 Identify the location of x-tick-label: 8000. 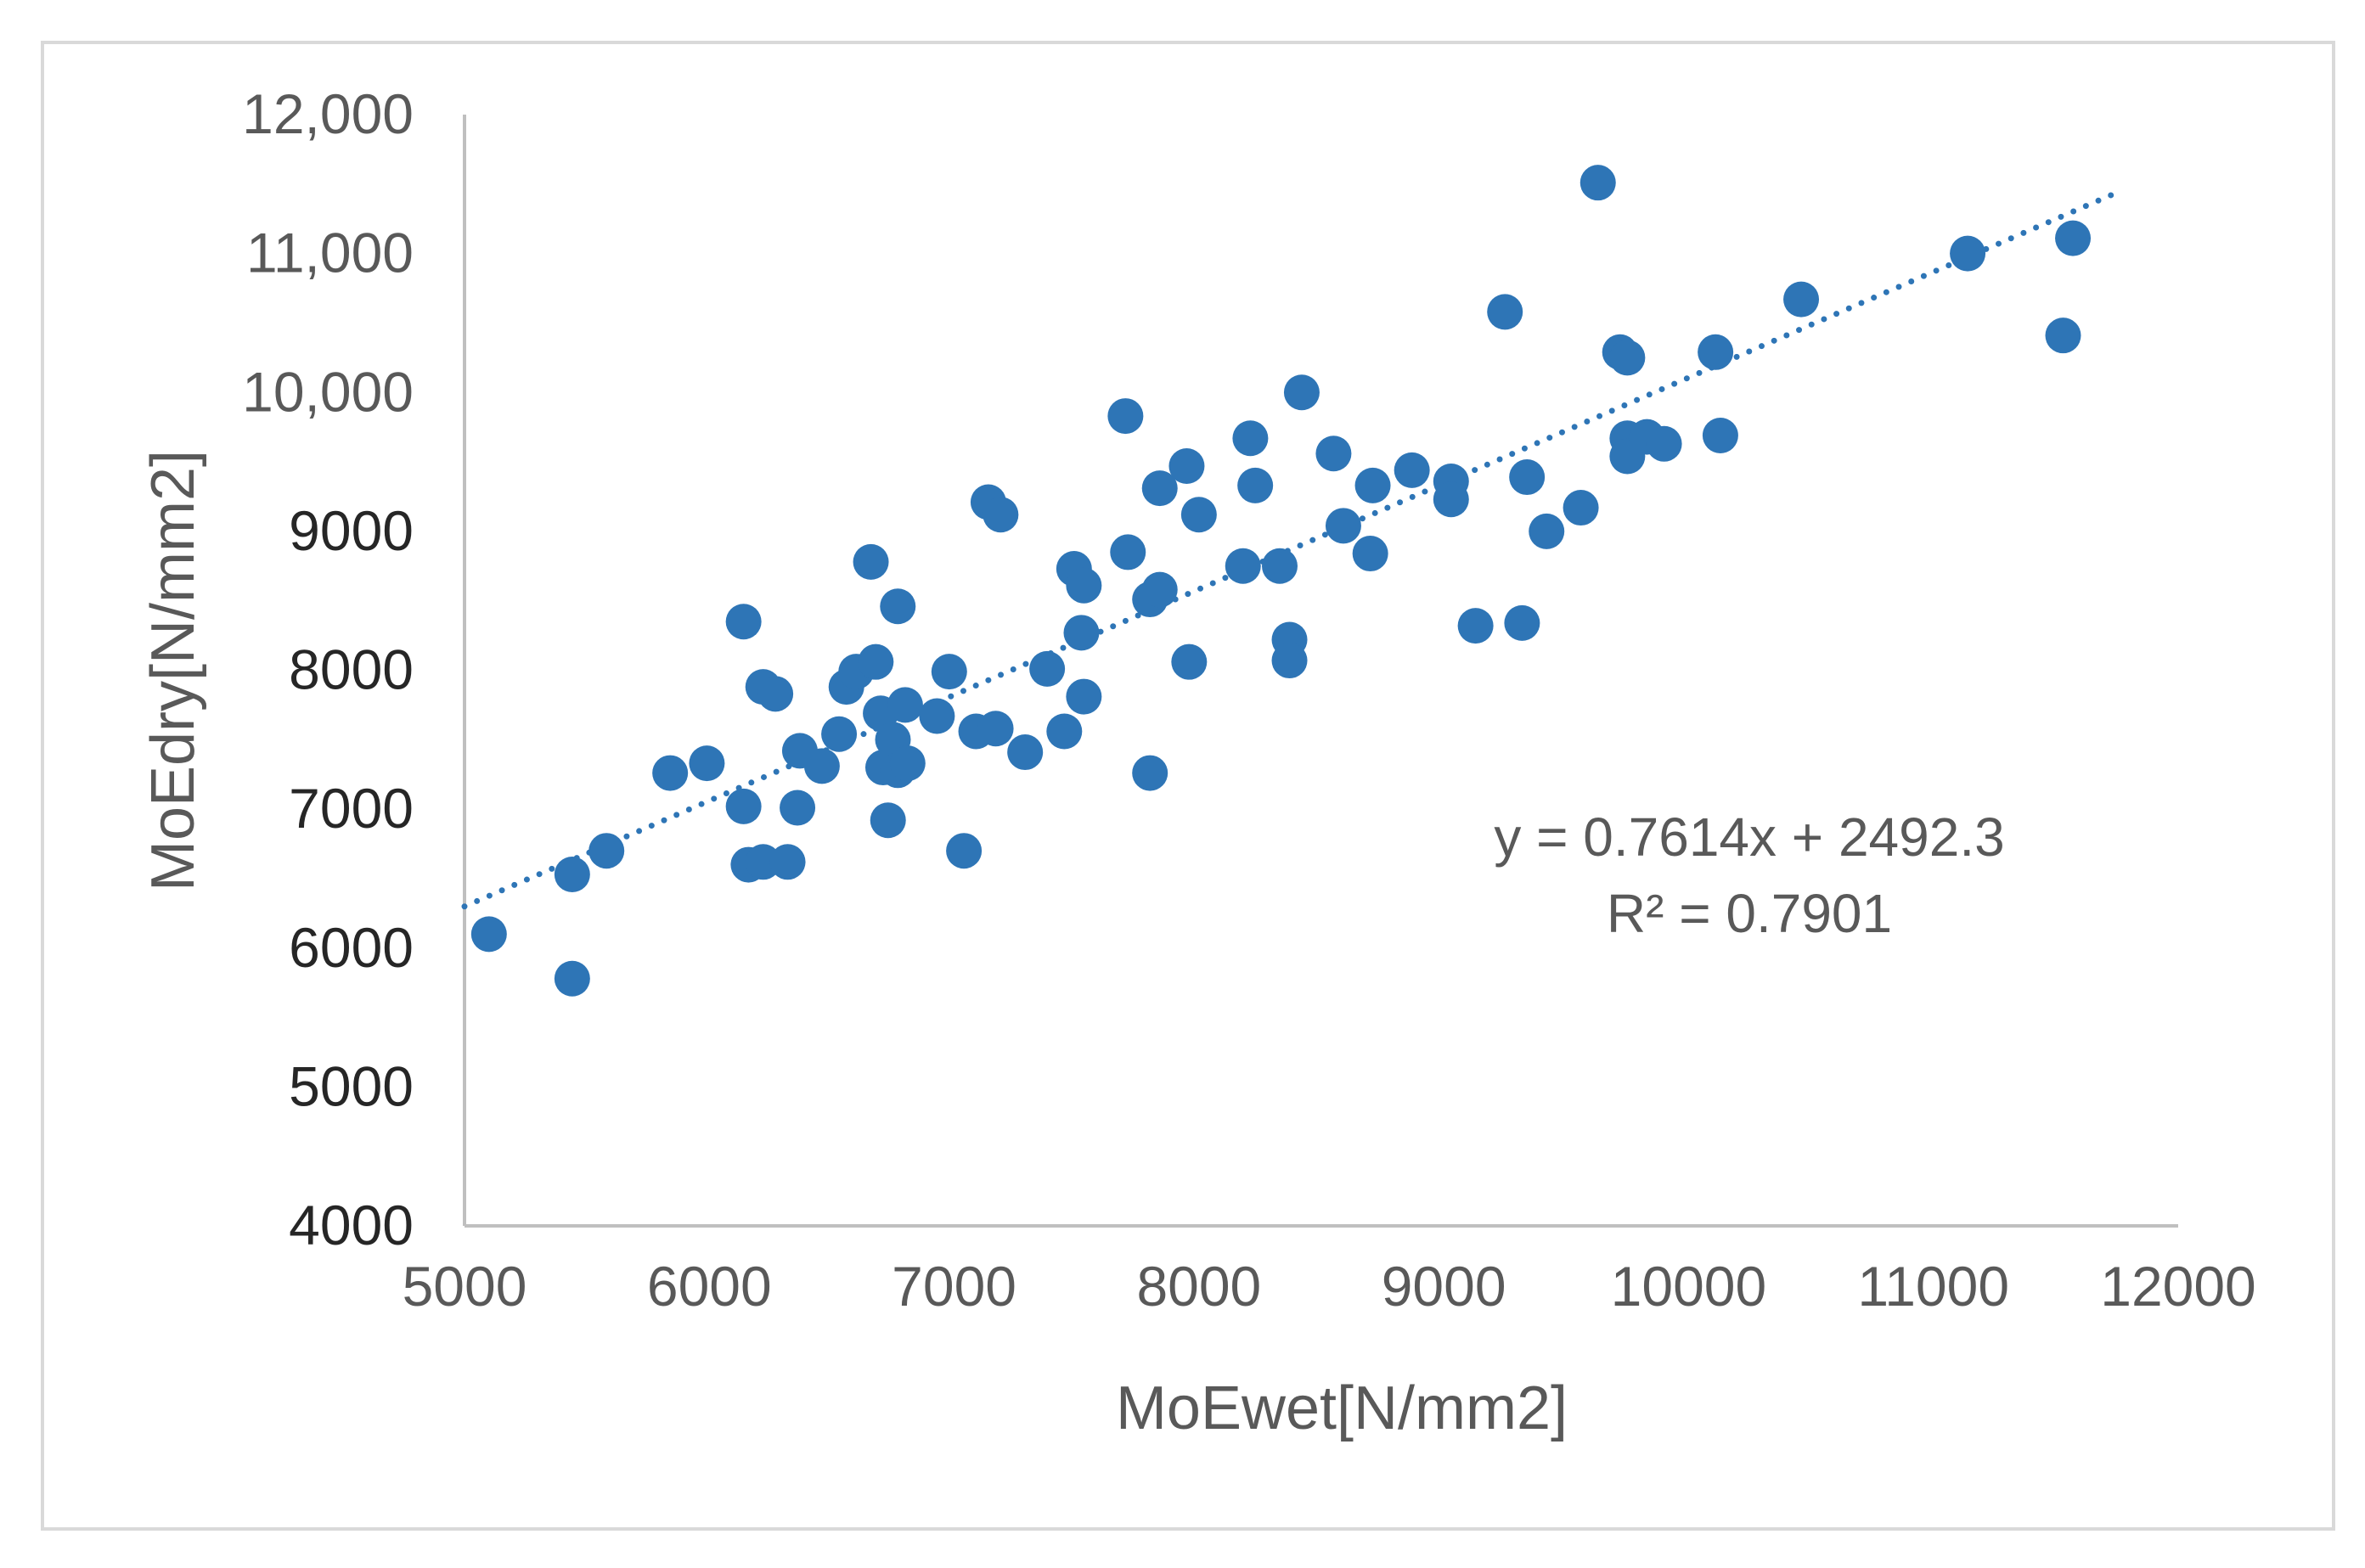
(1198, 1286).